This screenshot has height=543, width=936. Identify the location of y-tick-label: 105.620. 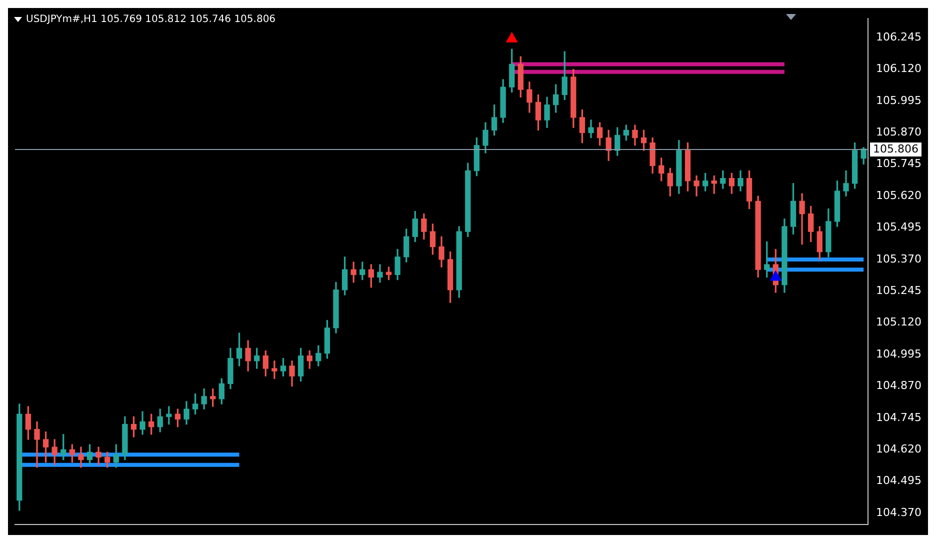
(899, 195).